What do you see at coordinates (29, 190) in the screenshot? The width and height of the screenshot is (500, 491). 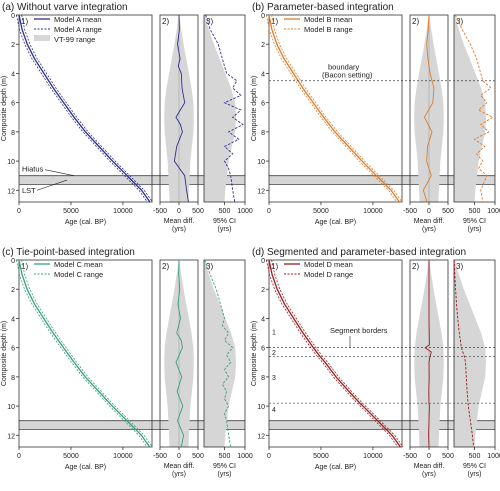 I see `lst-label: LST` at bounding box center [29, 190].